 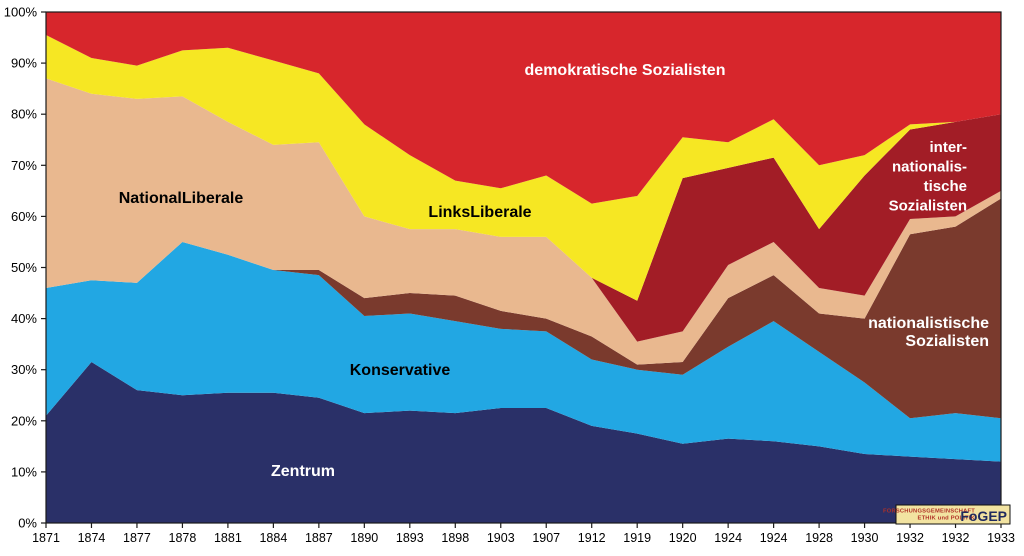 I want to click on label-internationalistische-sozialisten: inter-, so click(x=949, y=147).